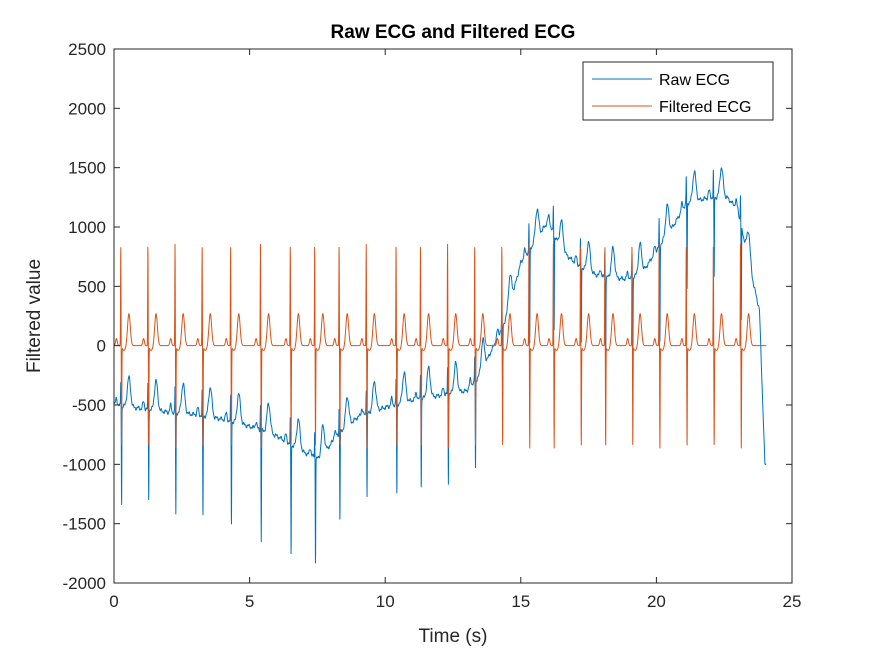 The height and width of the screenshot is (656, 875). I want to click on y-tick-label: 500, so click(92, 286).